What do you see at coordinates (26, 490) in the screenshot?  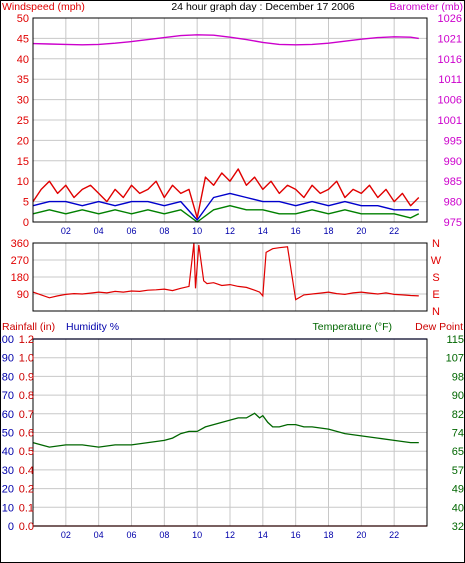 I see `rain-tick-label: 0.2` at bounding box center [26, 490].